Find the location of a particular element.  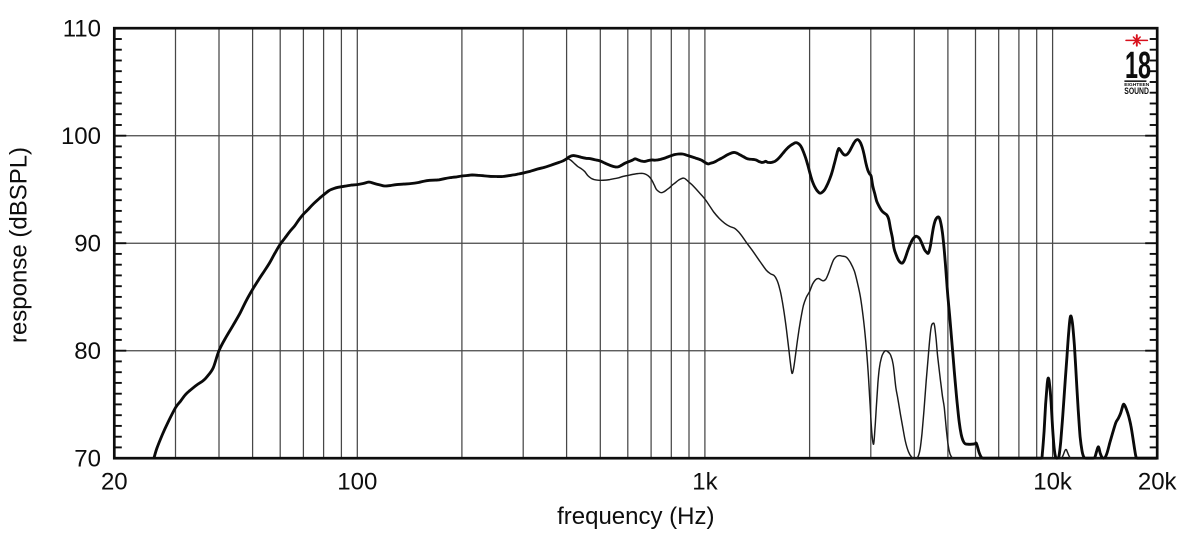

svg-text: 10k is located at coordinates (1053, 482).